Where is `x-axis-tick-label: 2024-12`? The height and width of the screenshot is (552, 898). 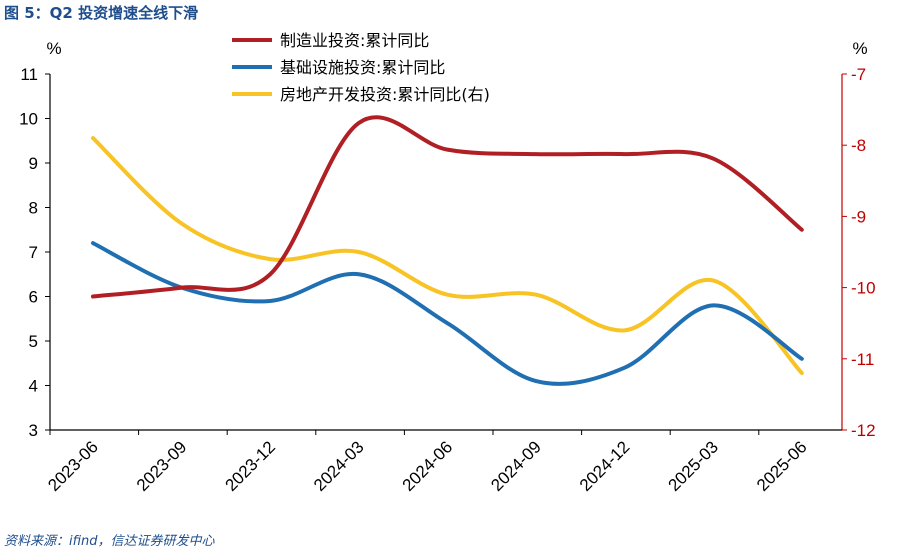 x-axis-tick-label: 2024-12 is located at coordinates (605, 466).